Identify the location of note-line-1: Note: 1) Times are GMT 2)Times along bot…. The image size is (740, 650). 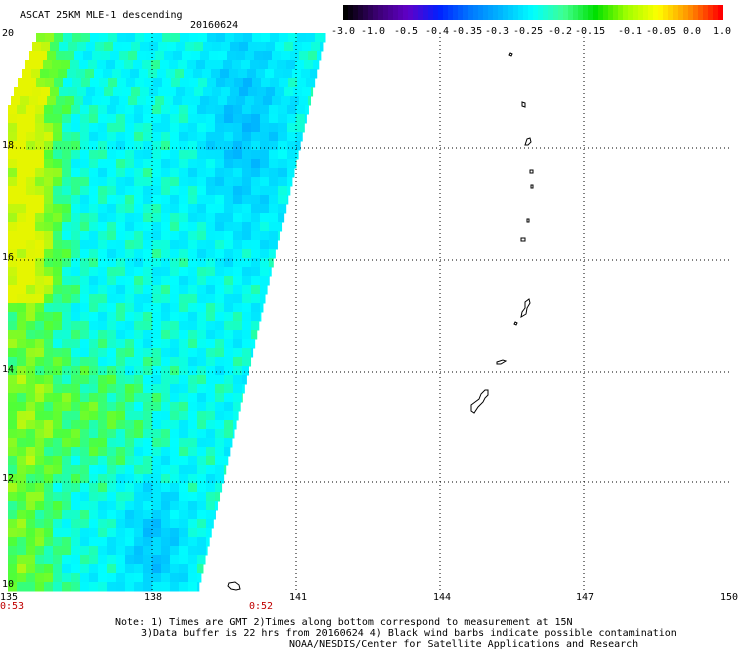
(344, 622).